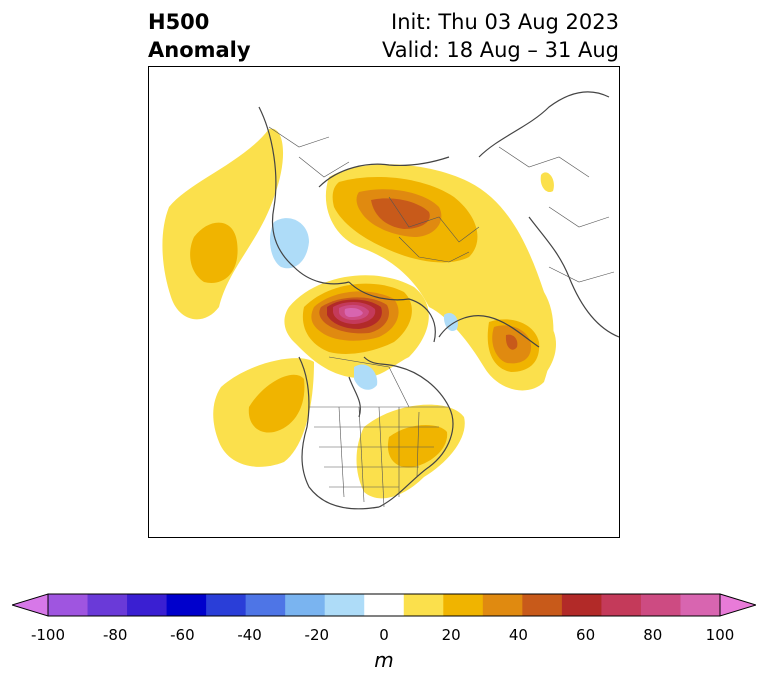  Describe the element at coordinates (249, 635) in the screenshot. I see `colorbar-tick-label: -40` at that location.